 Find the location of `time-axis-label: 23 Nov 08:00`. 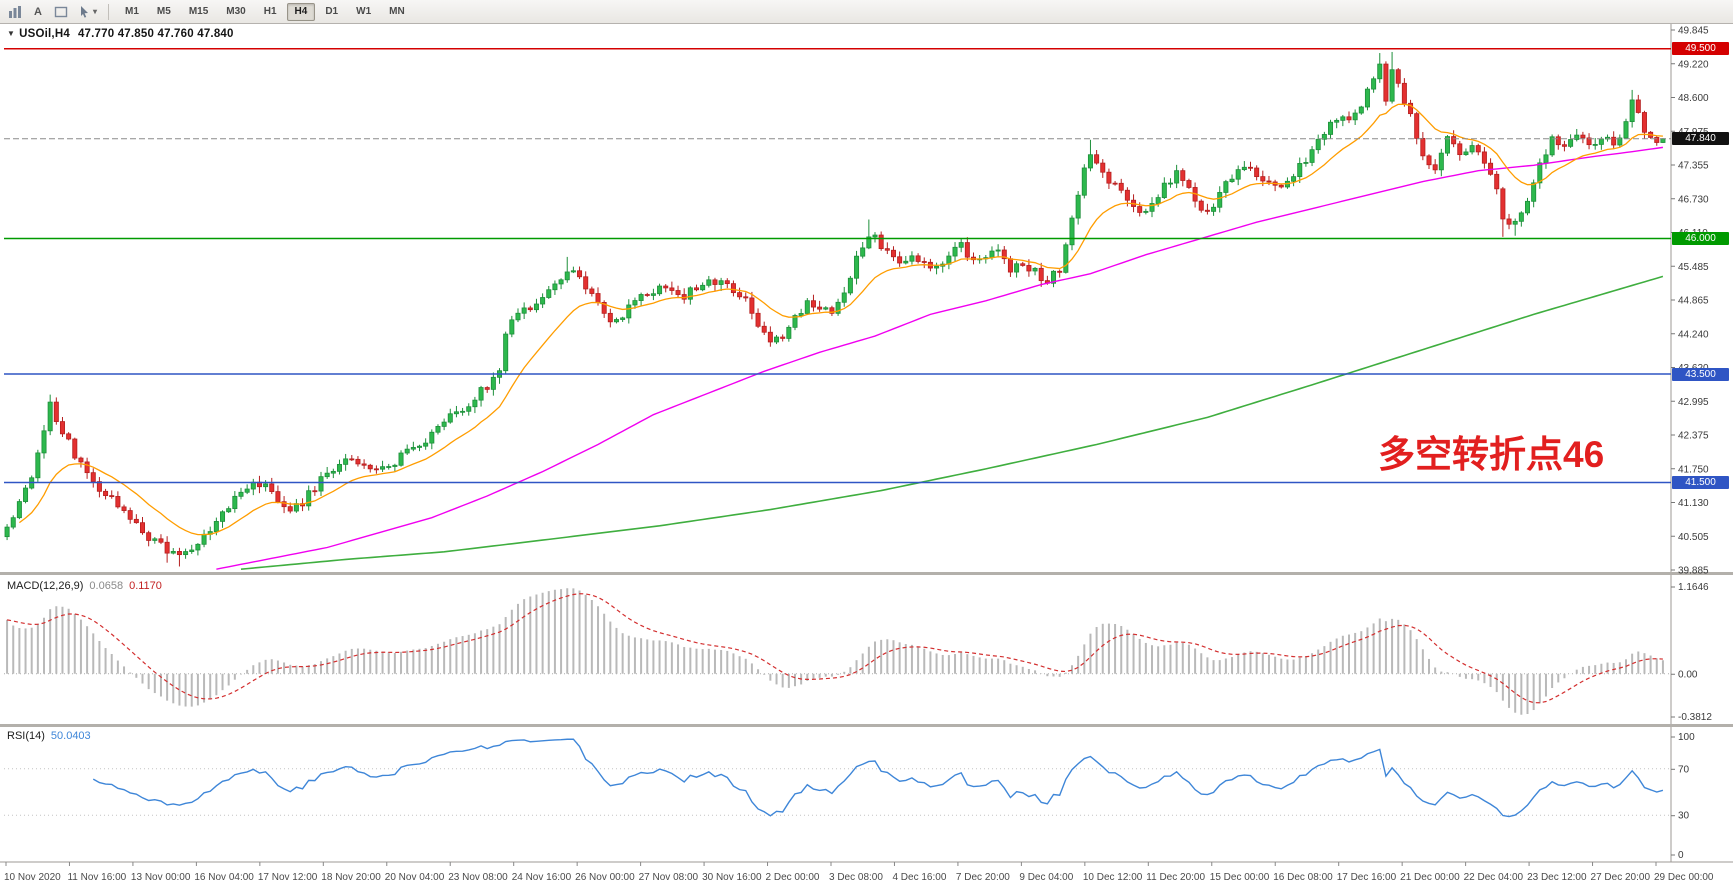

time-axis-label: 23 Nov 08:00 is located at coordinates (478, 877).